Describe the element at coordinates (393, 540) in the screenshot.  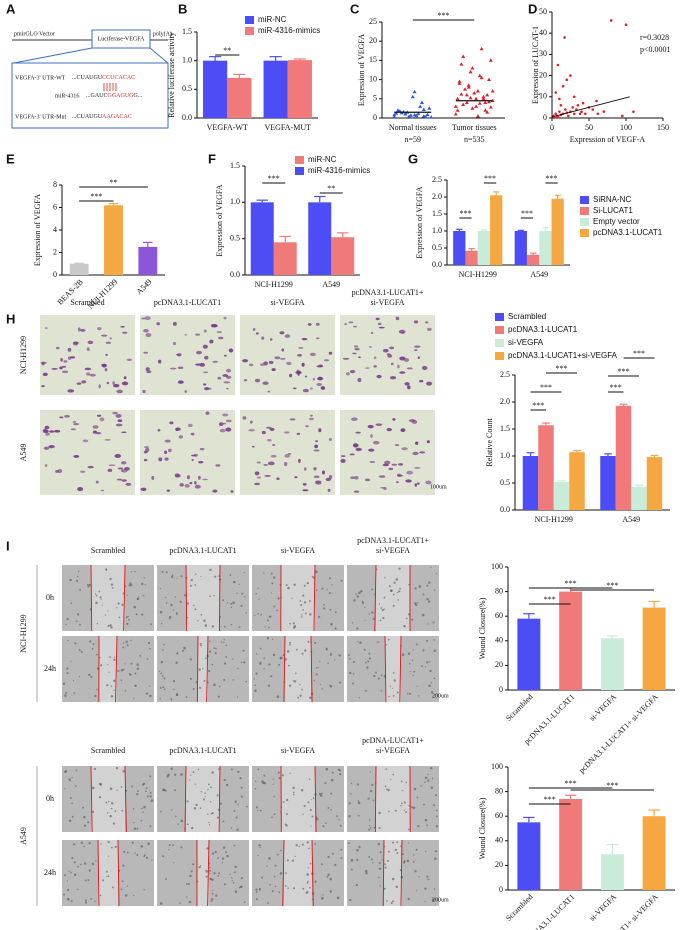
I see `column-header: pcDNA3.1-LUCAT1+` at that location.